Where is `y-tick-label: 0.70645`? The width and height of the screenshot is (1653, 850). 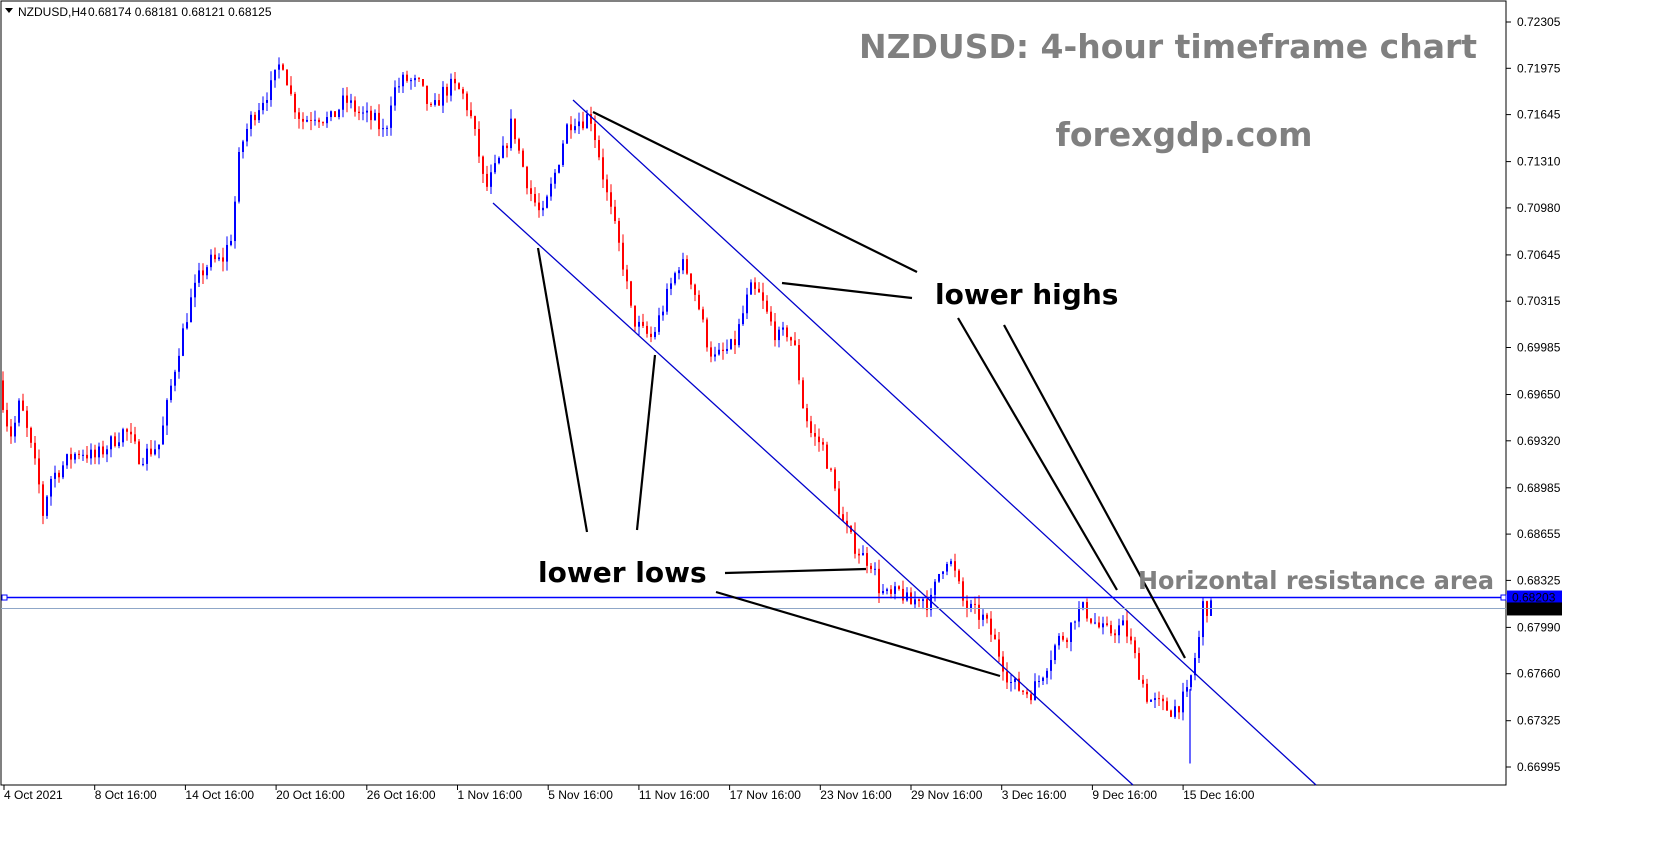
y-tick-label: 0.70645 is located at coordinates (1539, 255).